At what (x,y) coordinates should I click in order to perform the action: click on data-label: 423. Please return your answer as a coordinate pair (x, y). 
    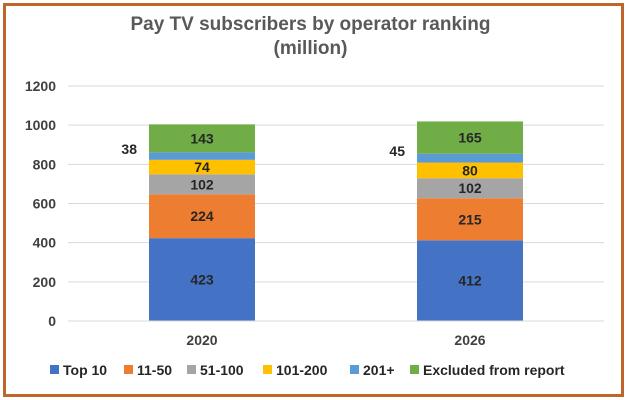
    Looking at the image, I should click on (202, 280).